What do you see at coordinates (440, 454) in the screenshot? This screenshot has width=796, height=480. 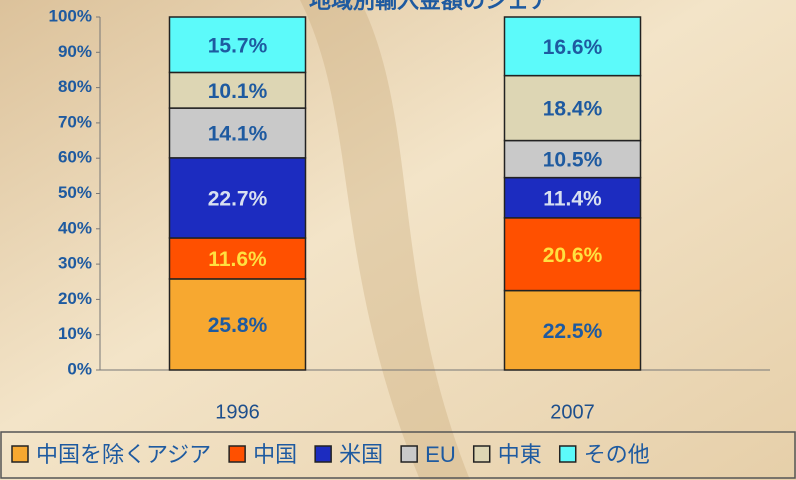 I see `legend-label: EU` at bounding box center [440, 454].